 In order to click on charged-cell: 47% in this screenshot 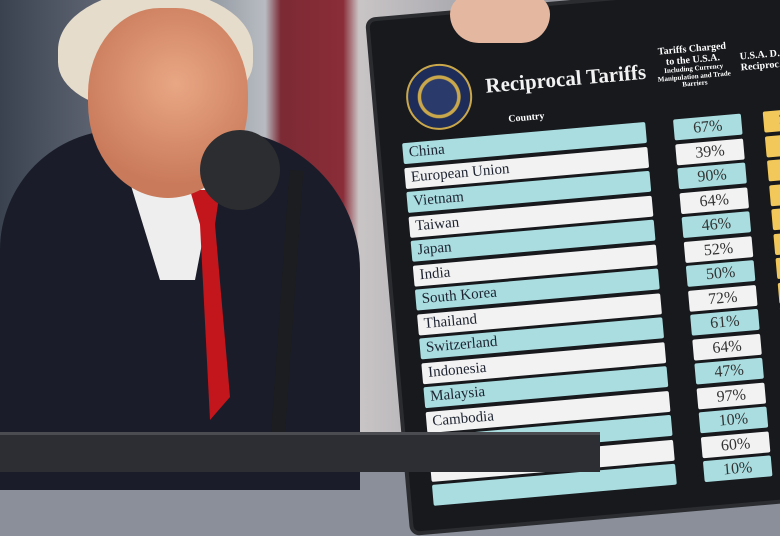, I will do `click(729, 371)`.